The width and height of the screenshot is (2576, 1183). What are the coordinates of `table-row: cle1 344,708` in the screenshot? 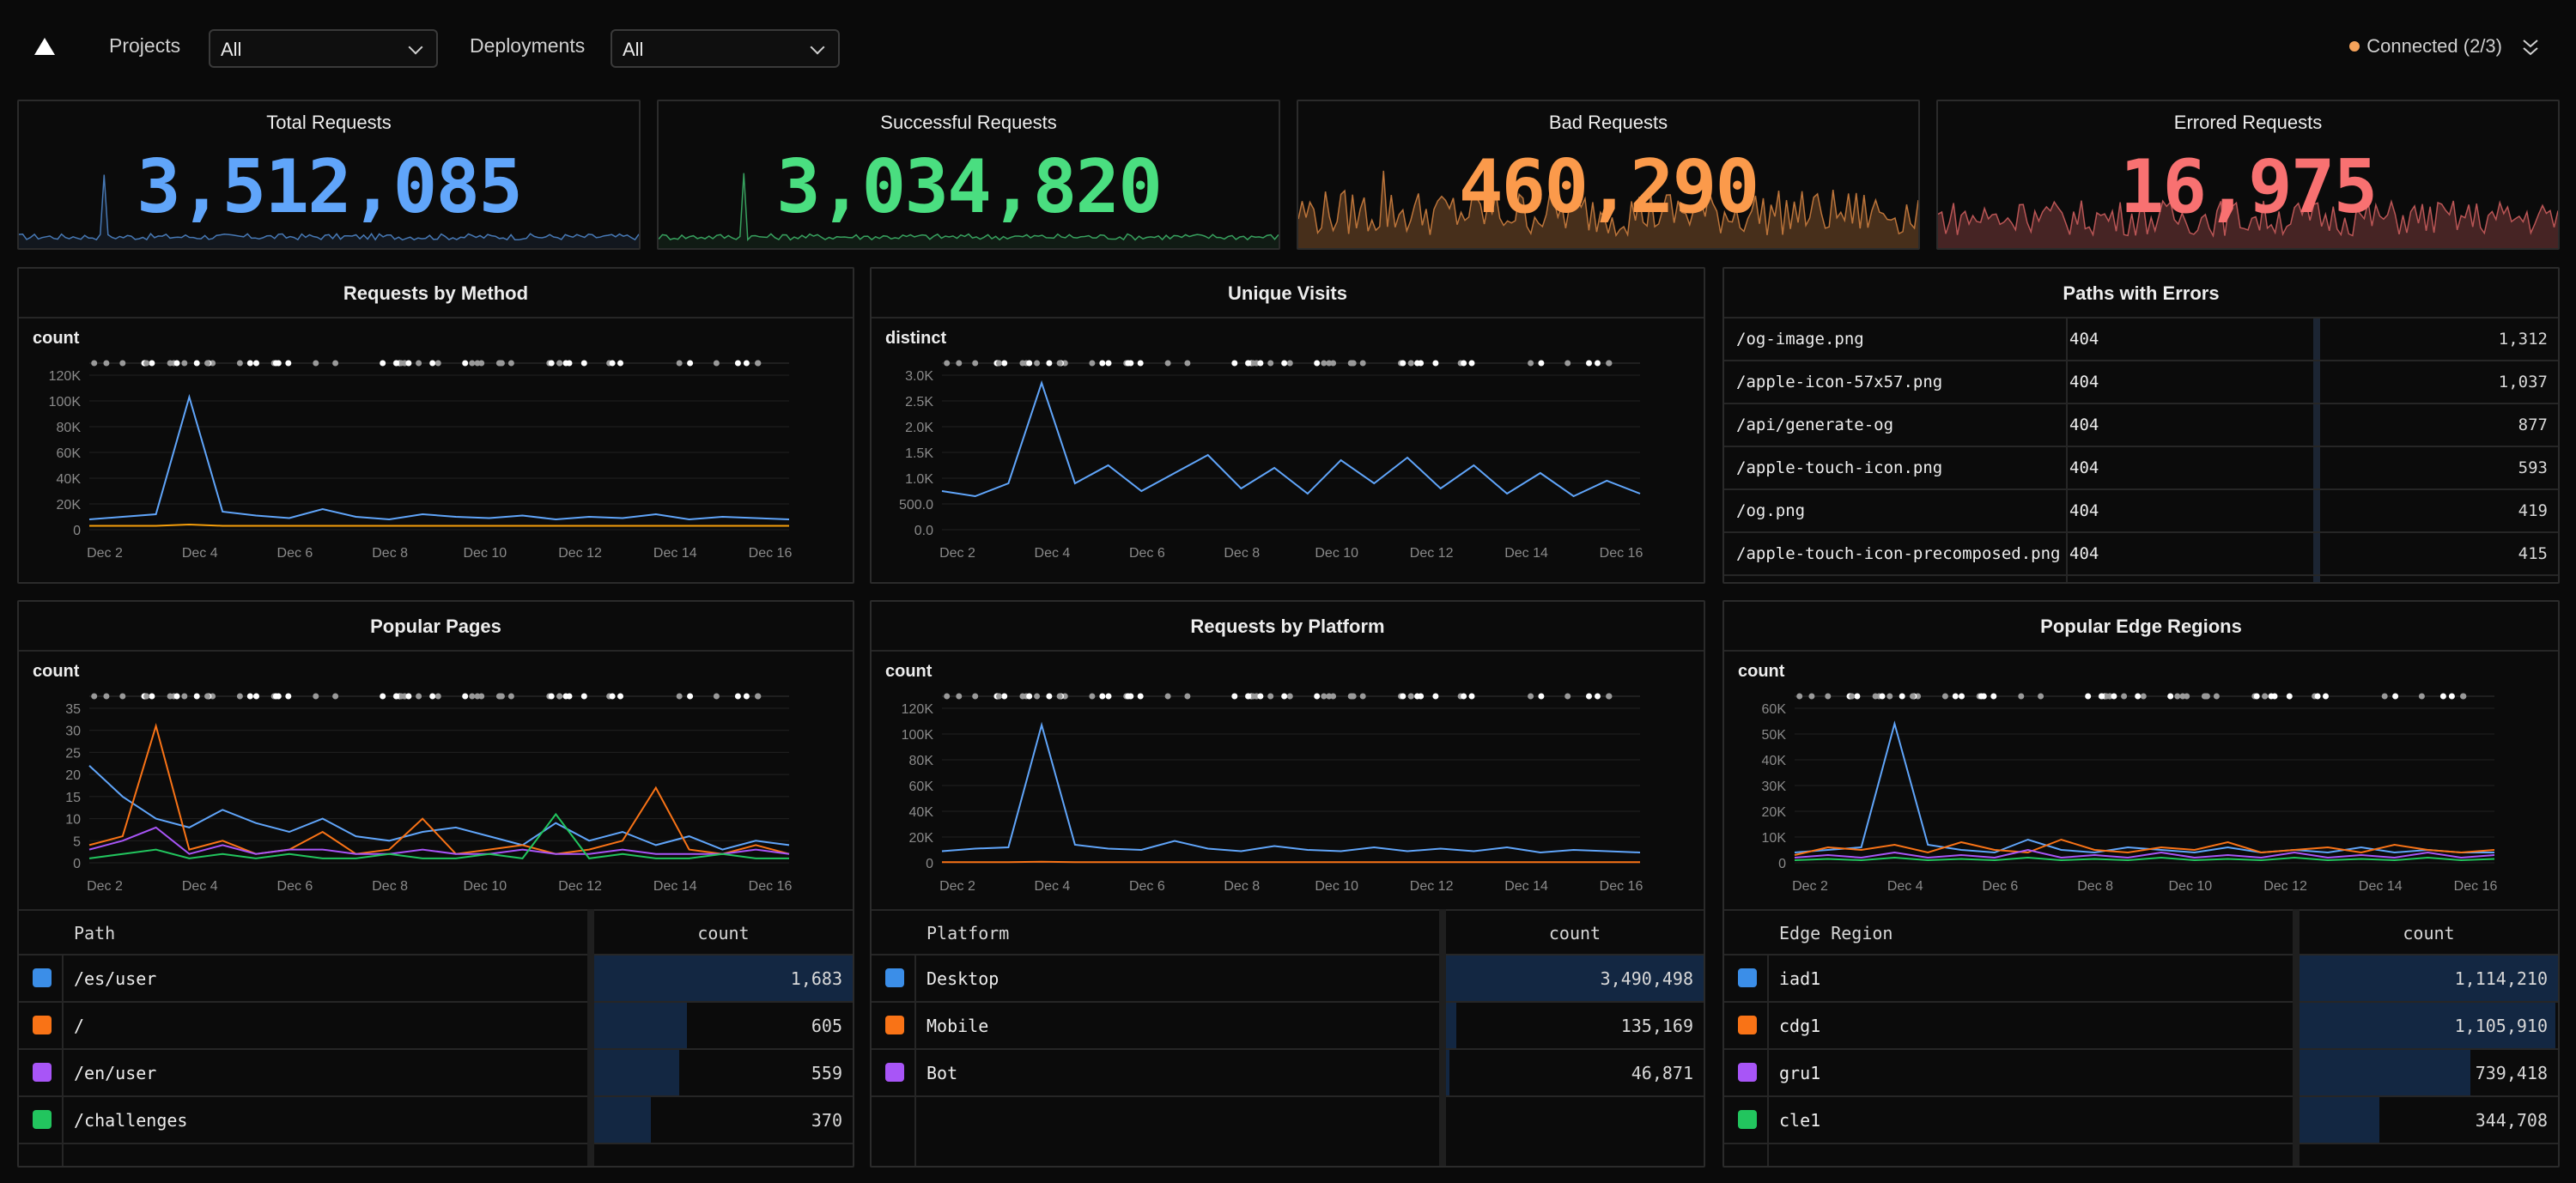 It's located at (2141, 1120).